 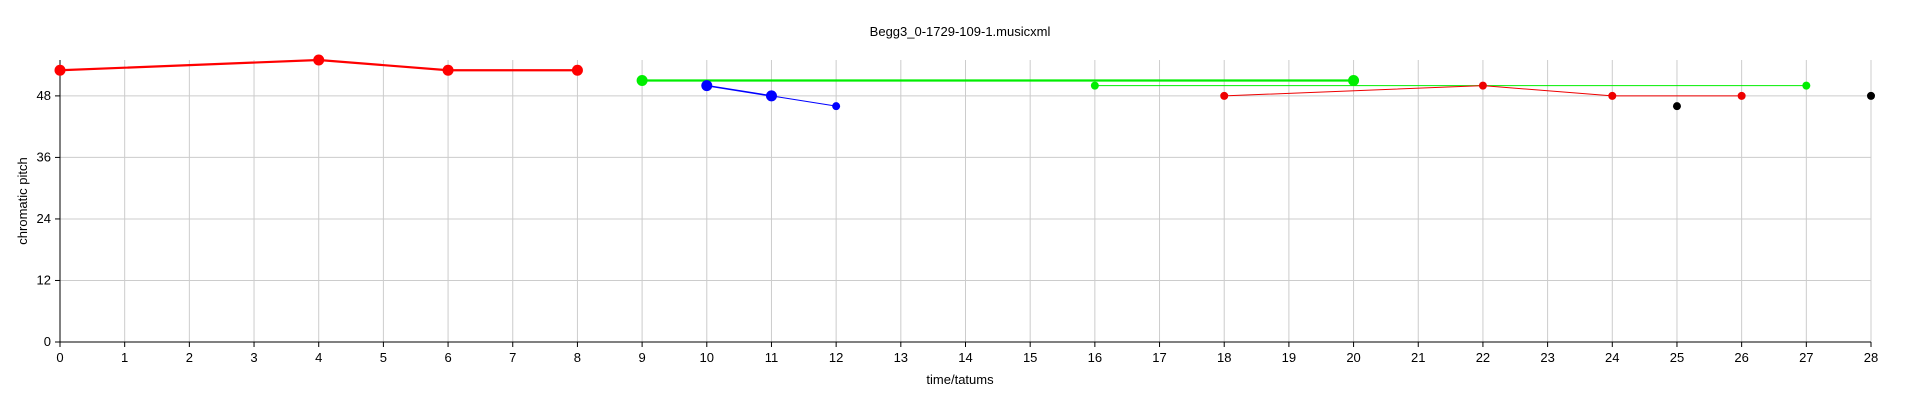 I want to click on x-tick-label: 3, so click(x=253, y=357).